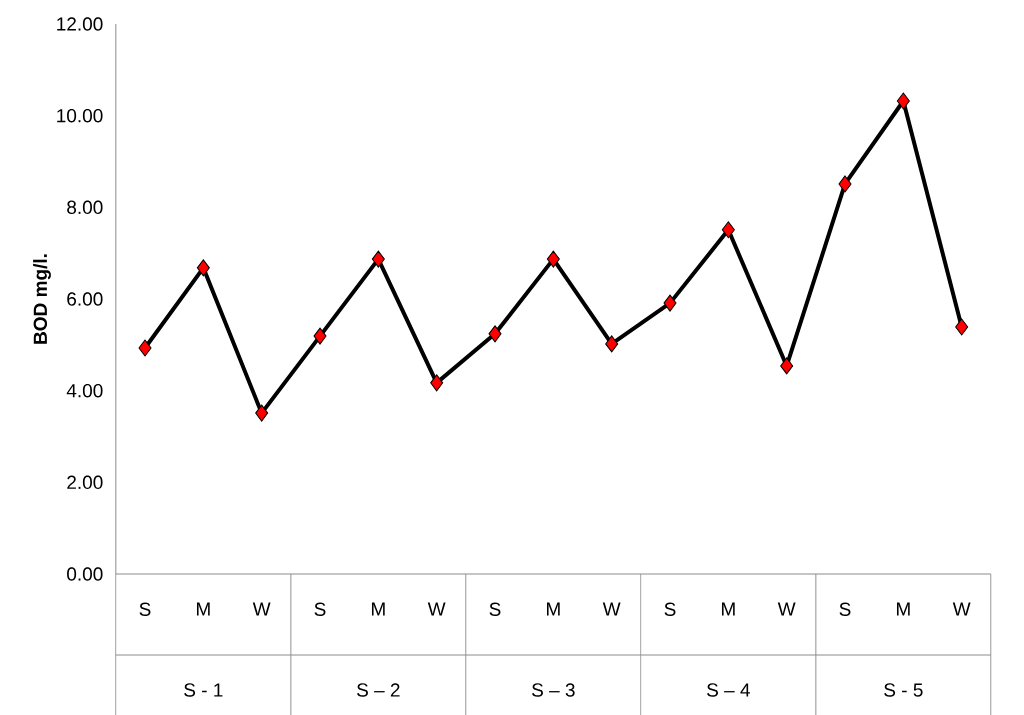 The height and width of the screenshot is (715, 1024). Describe the element at coordinates (85, 299) in the screenshot. I see `y-tick-label: 6.00` at that location.